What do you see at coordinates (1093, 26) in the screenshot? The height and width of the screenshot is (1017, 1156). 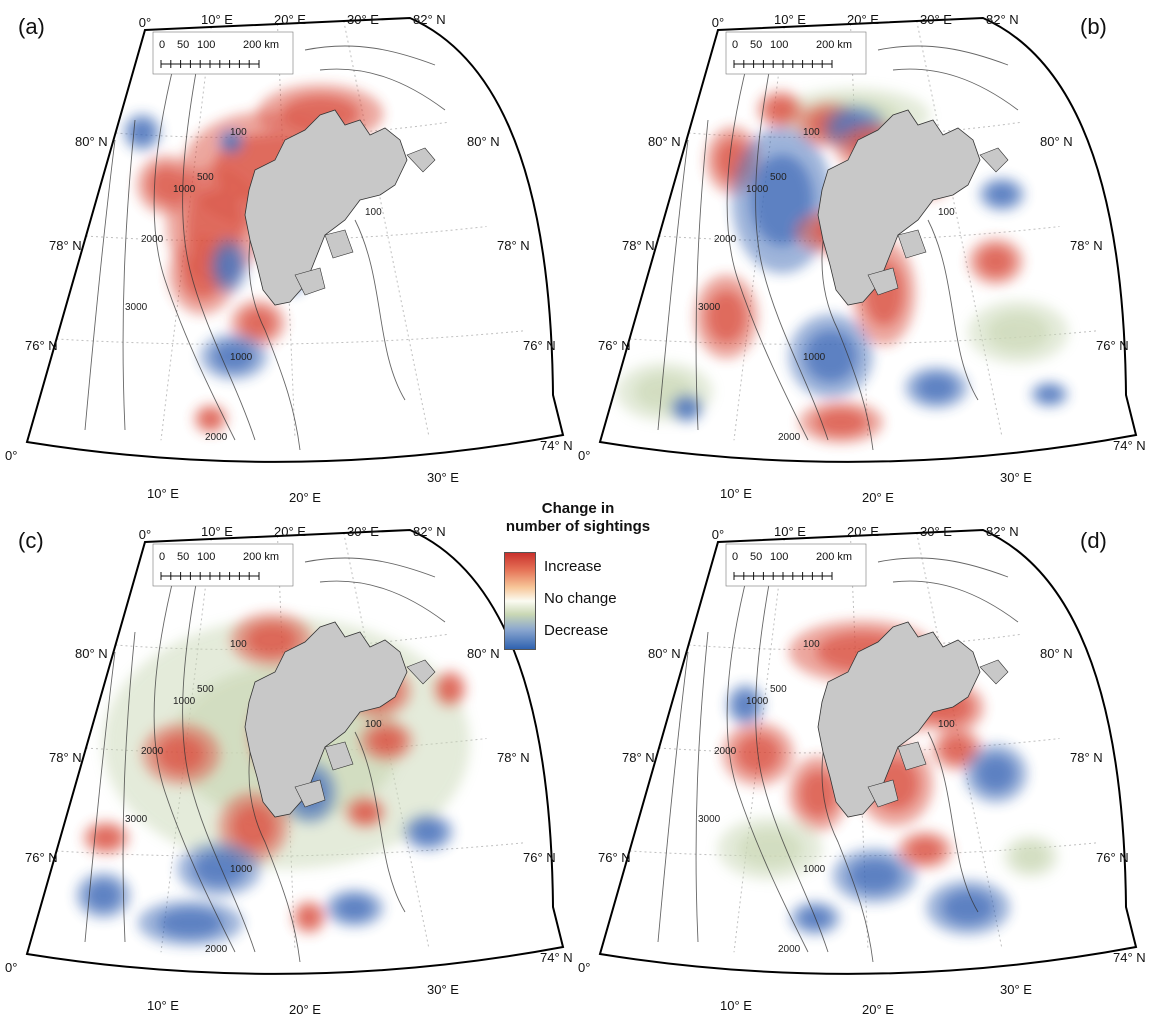 I see `panel-label-b: (b)` at bounding box center [1093, 26].